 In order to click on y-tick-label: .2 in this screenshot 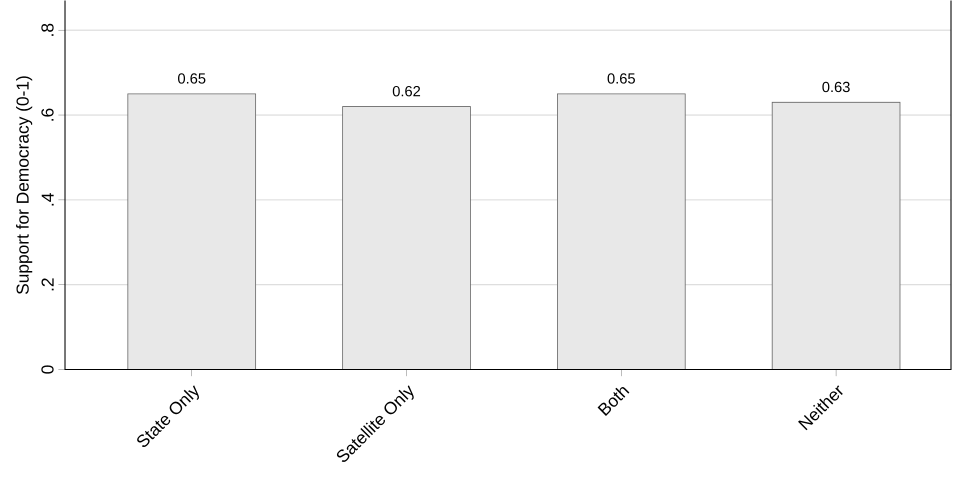, I will do `click(48, 284)`.